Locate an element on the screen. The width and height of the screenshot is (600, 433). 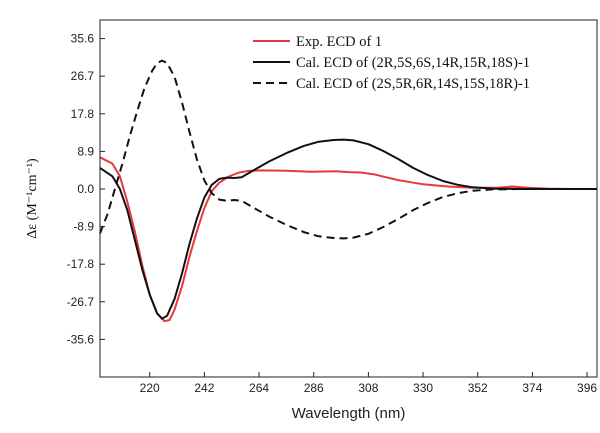
x-axis-ticks: 220 242 264 286 308 330 352 374 396 is located at coordinates (368, 383).